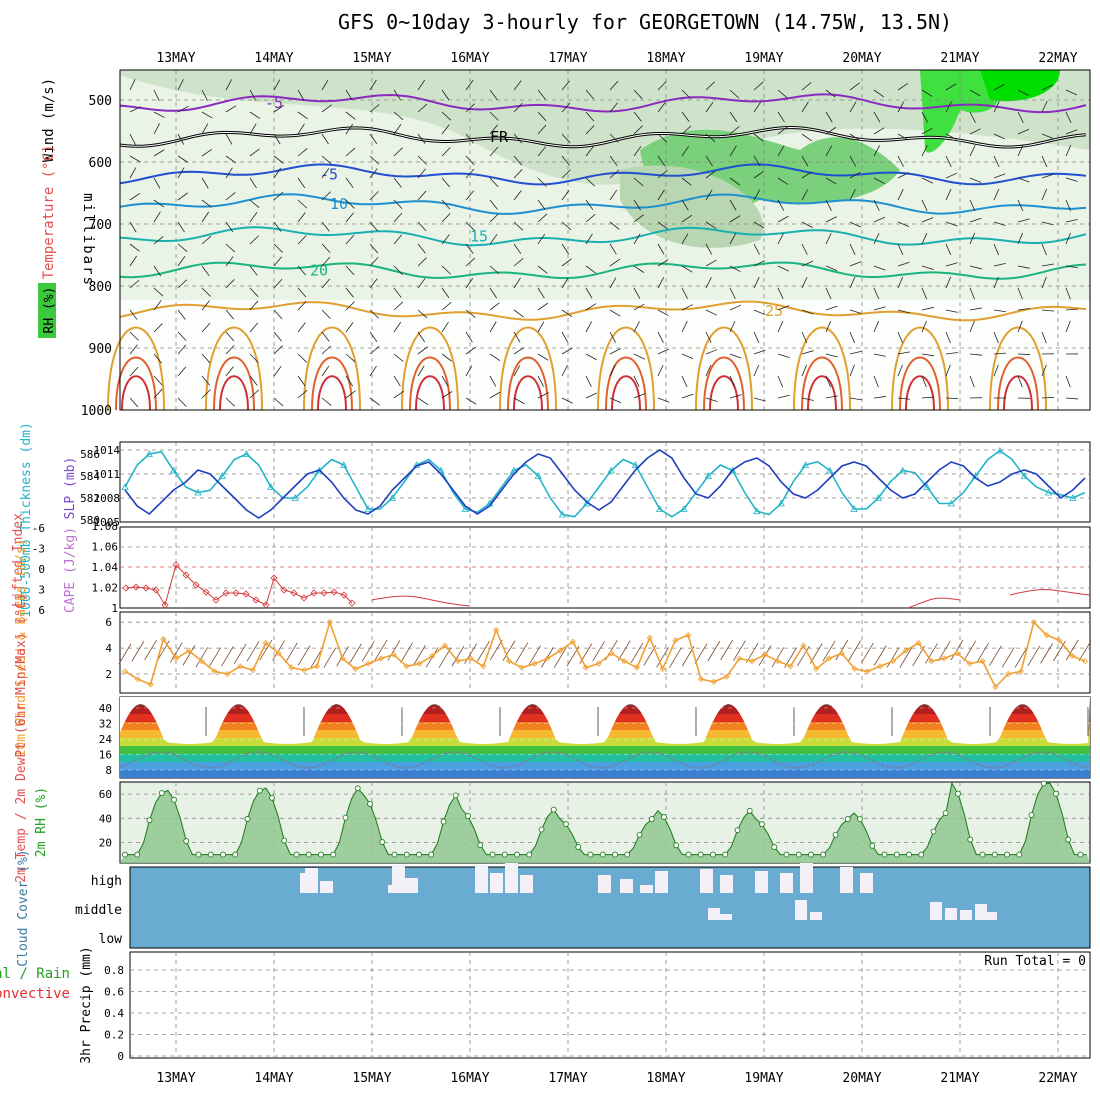 The height and width of the screenshot is (1100, 1100). Describe the element at coordinates (605, 742) in the screenshot. I see `temp-band` at that location.